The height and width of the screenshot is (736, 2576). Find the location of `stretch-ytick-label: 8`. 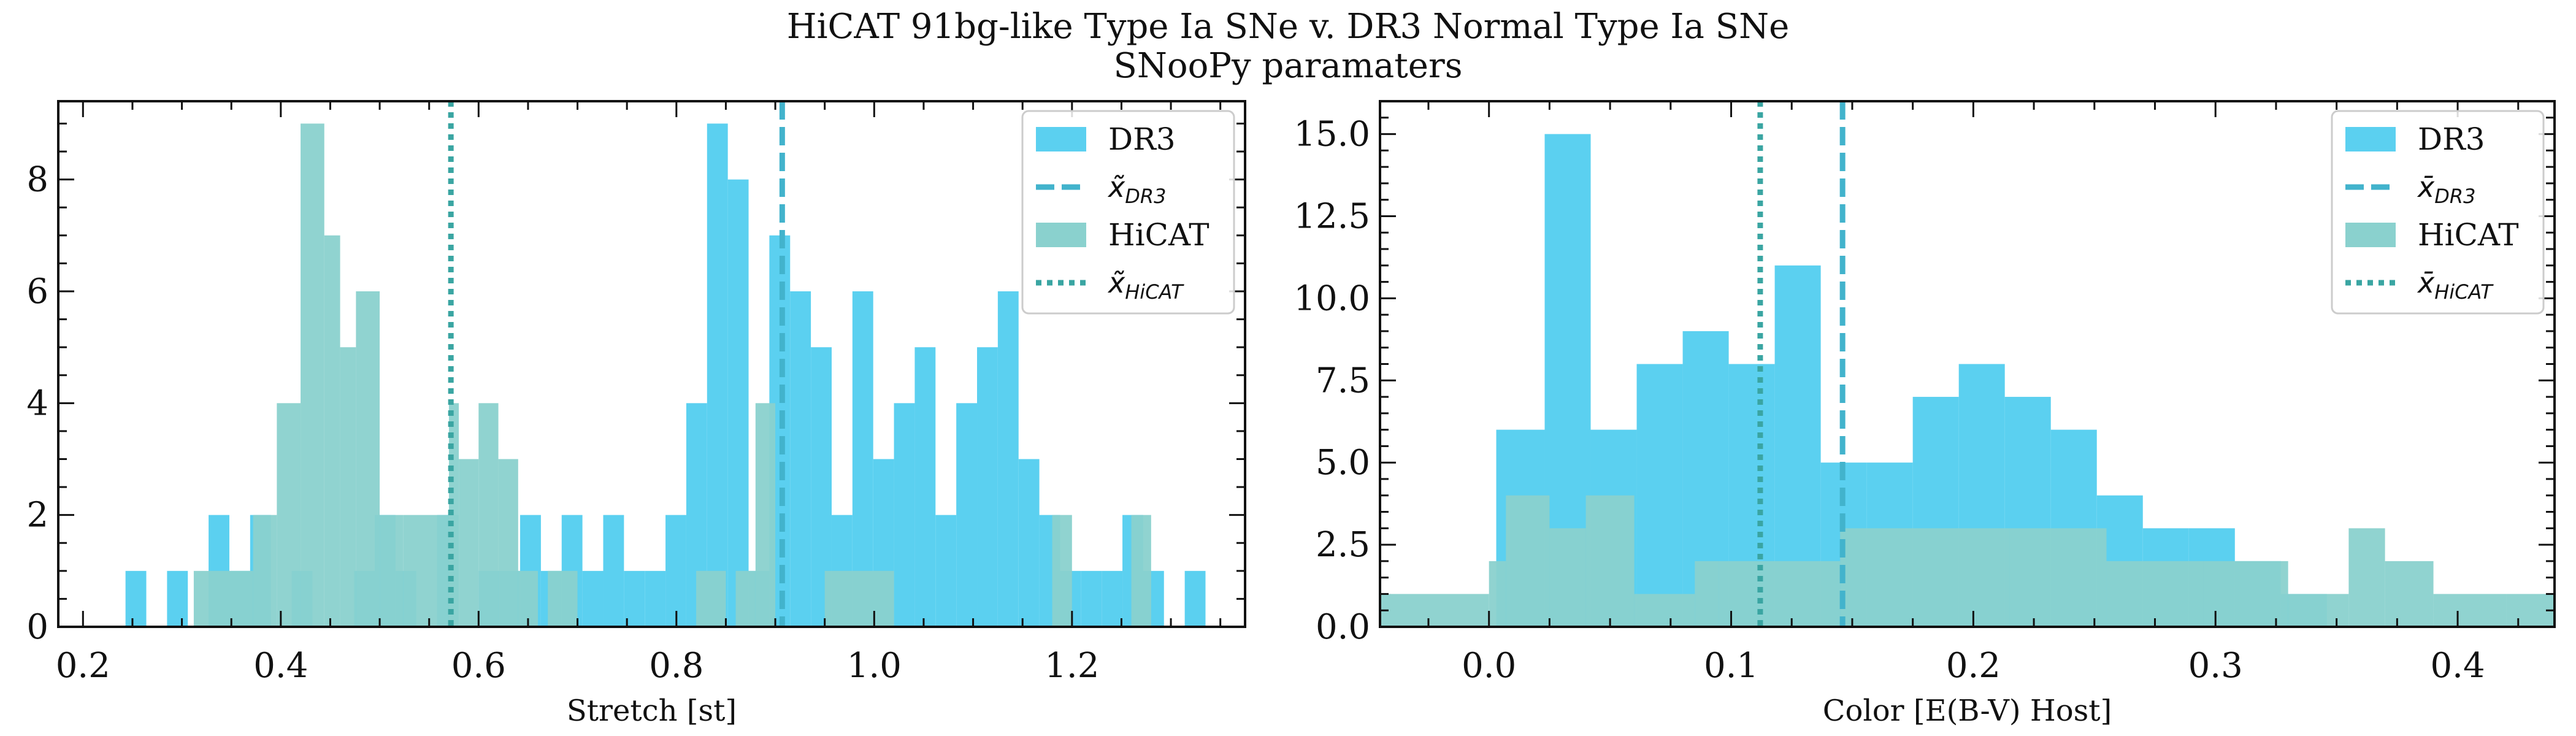

stretch-ytick-label: 8 is located at coordinates (37, 180).